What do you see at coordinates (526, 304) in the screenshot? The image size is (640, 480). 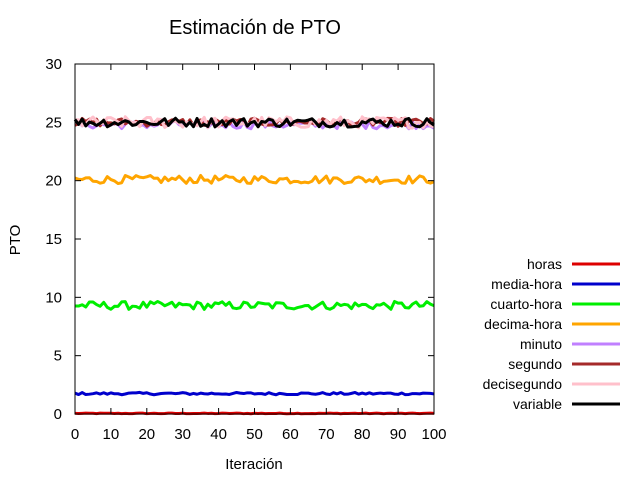 I see `legend-label: cuarto-hora` at bounding box center [526, 304].